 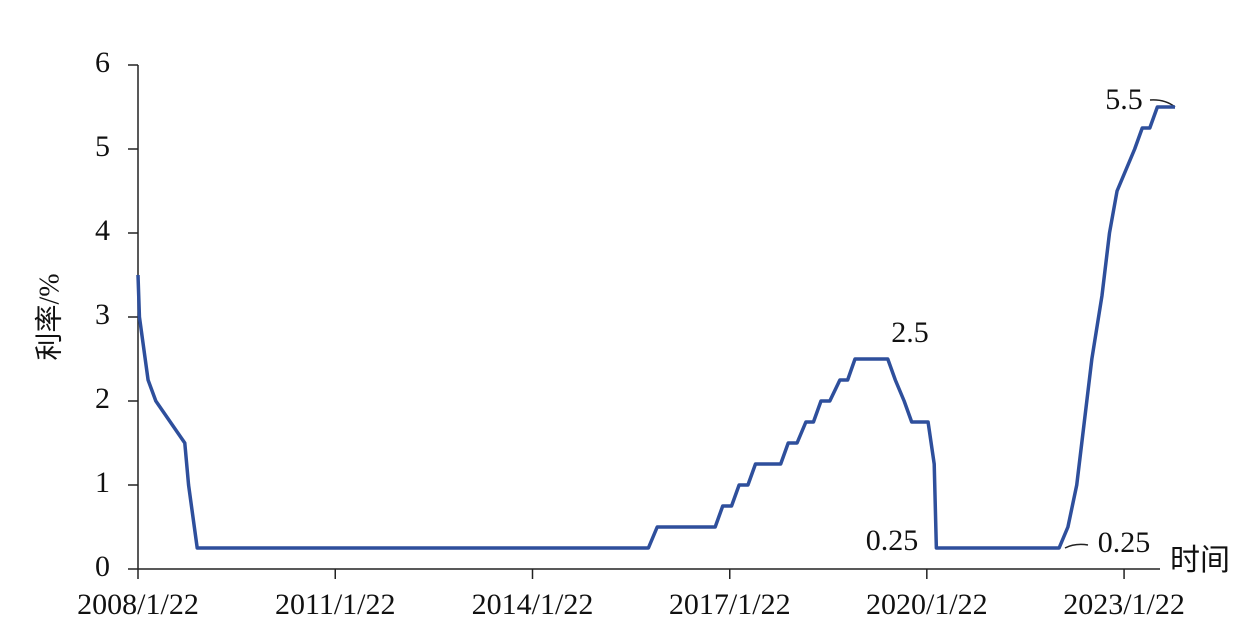 I want to click on x-tick-label: 2020/1/22, so click(x=927, y=604).